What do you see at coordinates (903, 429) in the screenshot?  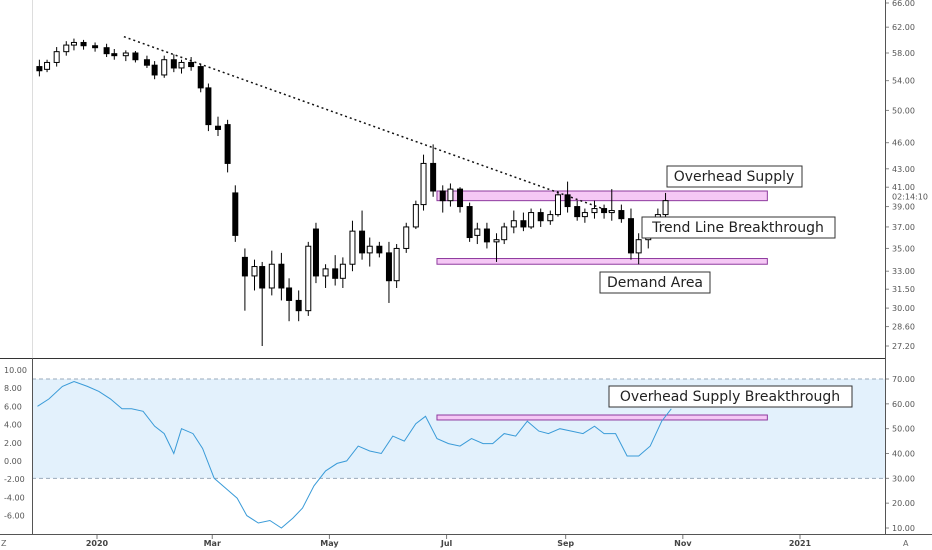 I see `oscillator-right-tick-label: 50.00` at bounding box center [903, 429].